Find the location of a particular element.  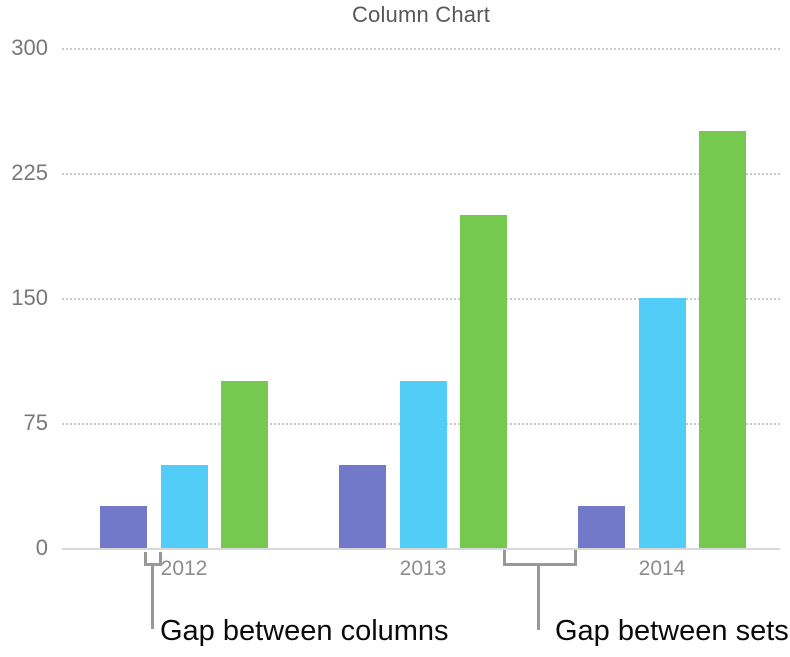

gap-between-sets-stem is located at coordinates (538, 596).